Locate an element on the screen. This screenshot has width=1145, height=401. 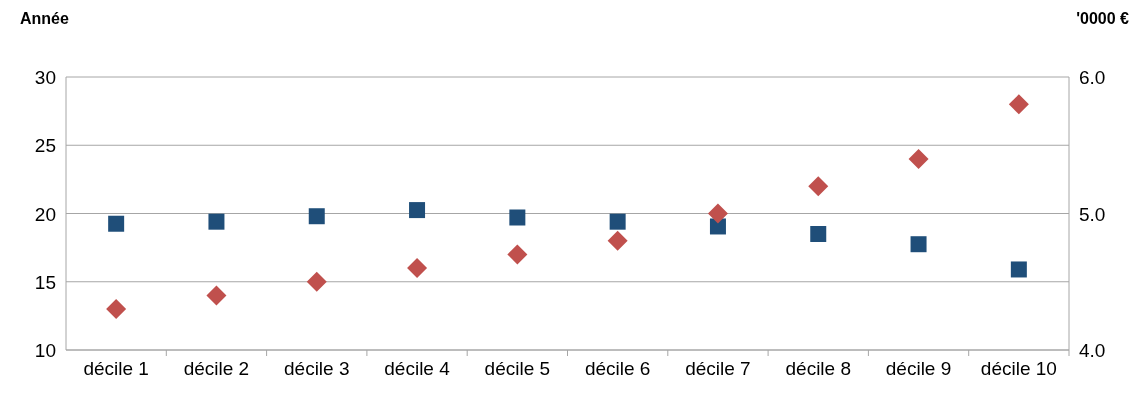
x-tick-label: décile 6 is located at coordinates (617, 368).